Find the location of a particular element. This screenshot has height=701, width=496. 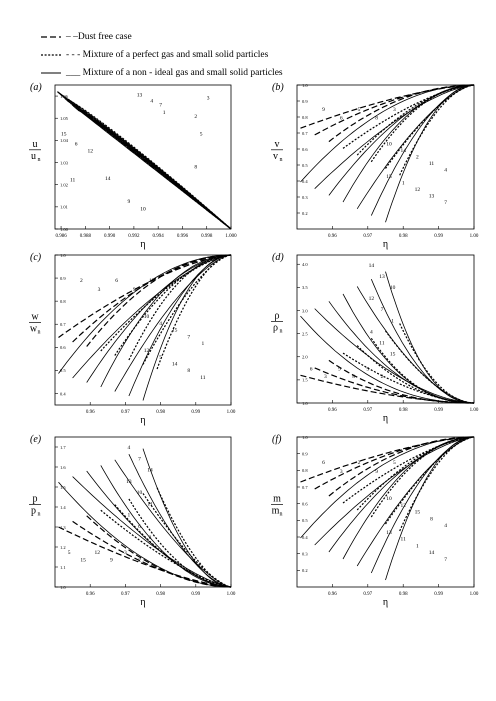

x-tick-label: 0.96 is located at coordinates (332, 236).